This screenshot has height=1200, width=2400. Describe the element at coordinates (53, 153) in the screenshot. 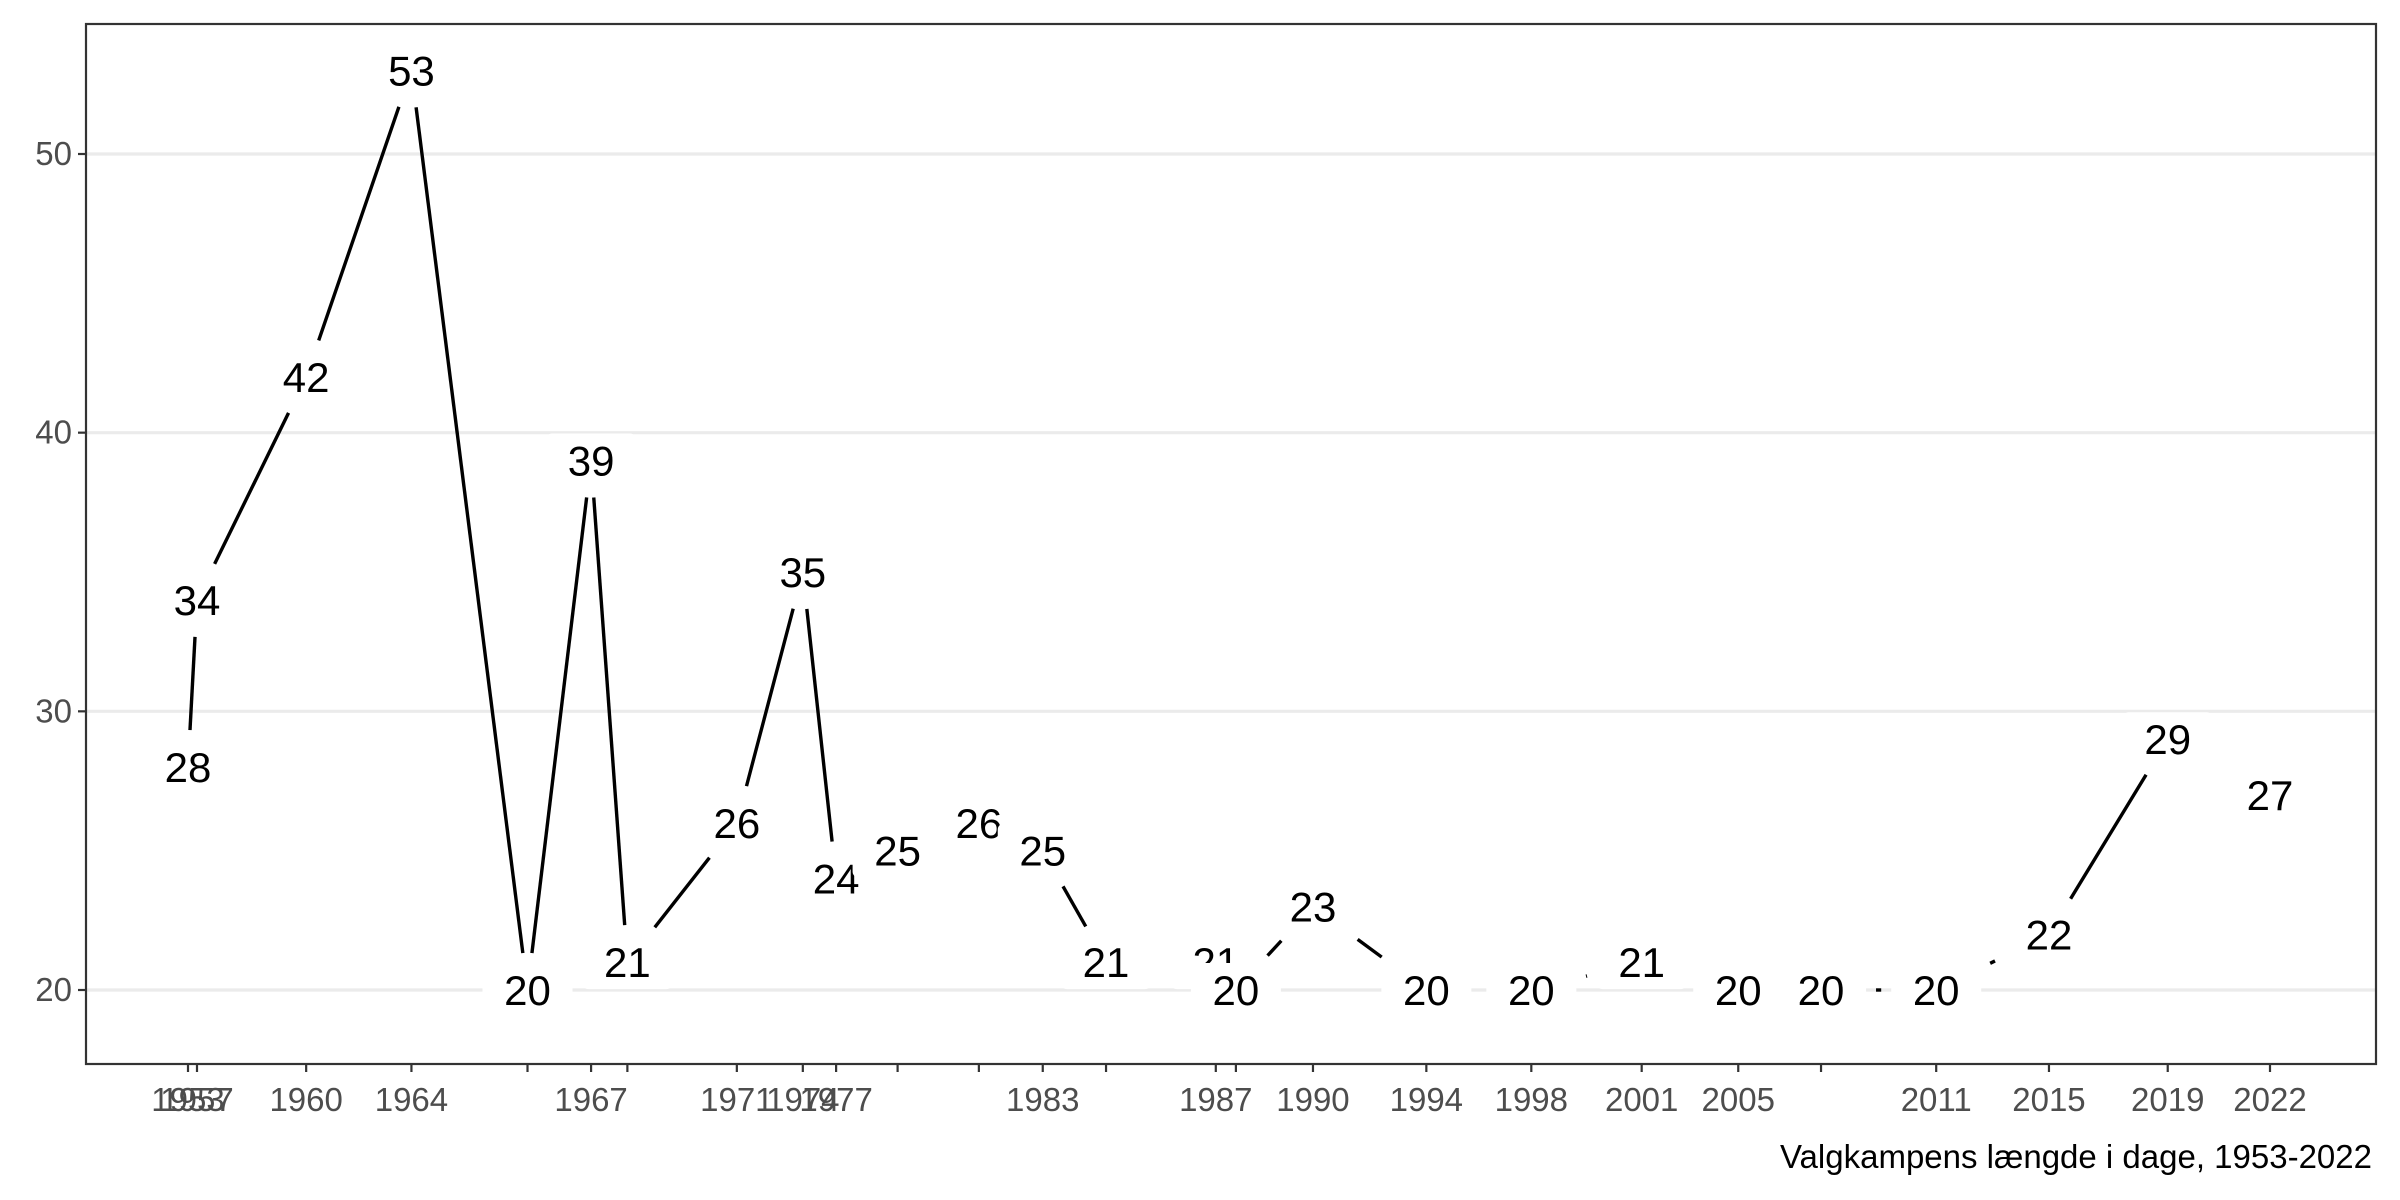

I see `y-tick-label: 50` at that location.